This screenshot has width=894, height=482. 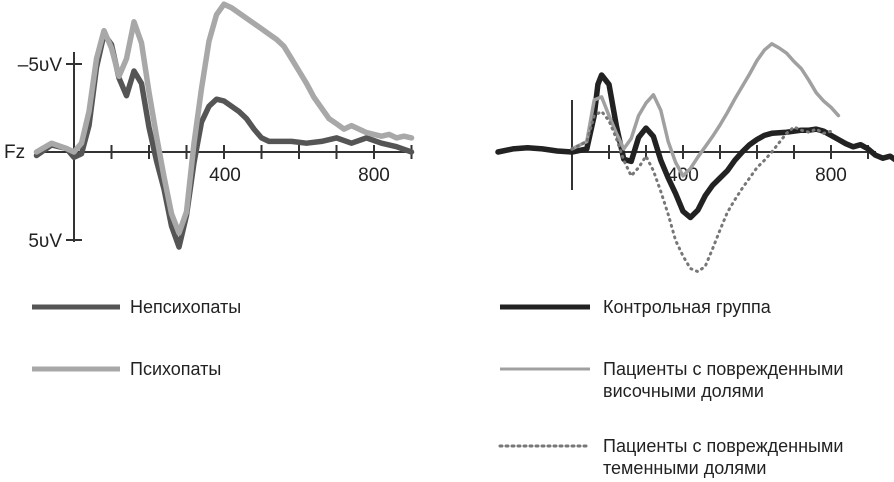 What do you see at coordinates (185, 307) in the screenshot?
I see `legend-label-nonpsychopaths: Непсихопаты` at bounding box center [185, 307].